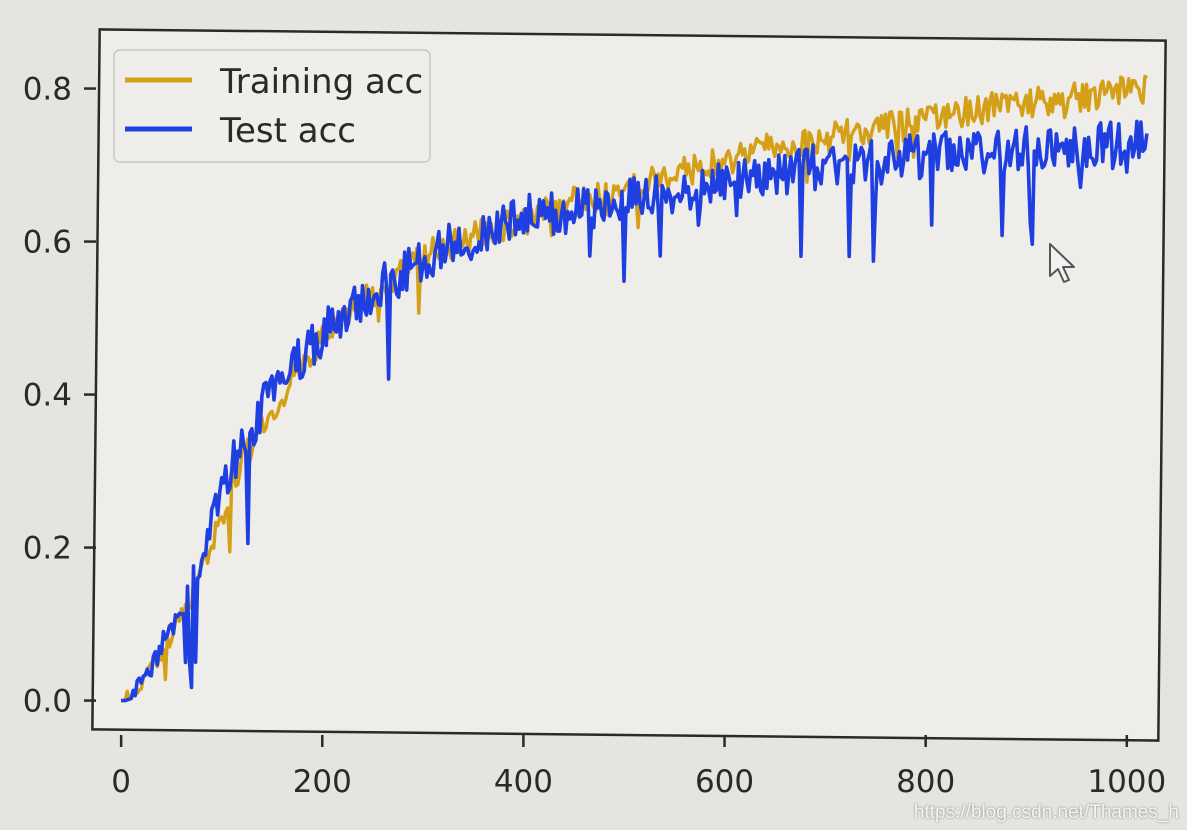 The height and width of the screenshot is (830, 1187). Describe the element at coordinates (1062, 263) in the screenshot. I see `mouse-pointer-icon` at that location.